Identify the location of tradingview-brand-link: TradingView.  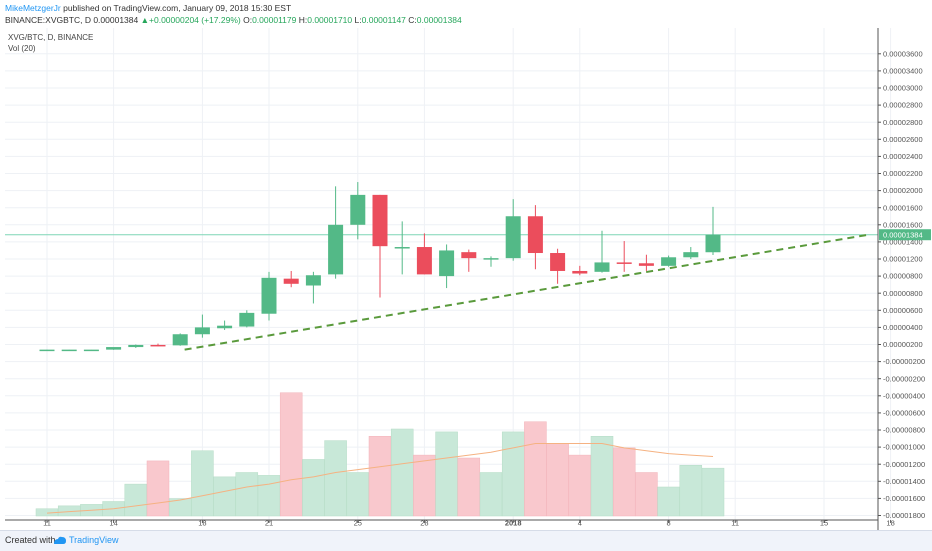
(94, 540).